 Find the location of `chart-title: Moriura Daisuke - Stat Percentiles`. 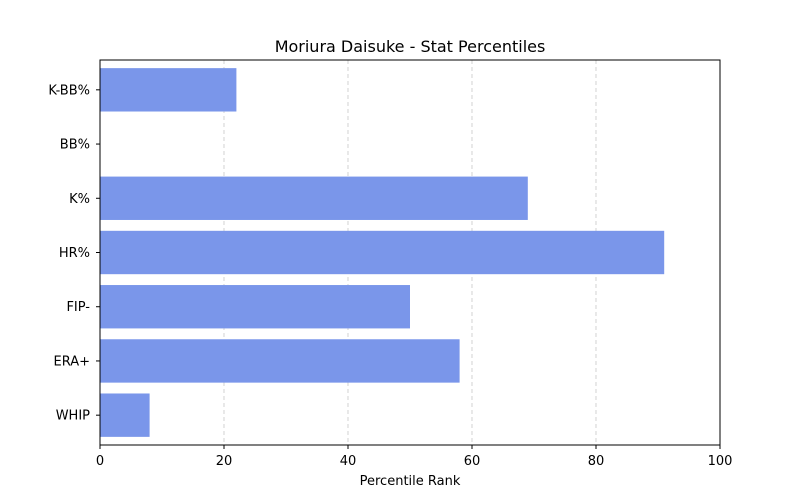

chart-title: Moriura Daisuke - Stat Percentiles is located at coordinates (410, 46).